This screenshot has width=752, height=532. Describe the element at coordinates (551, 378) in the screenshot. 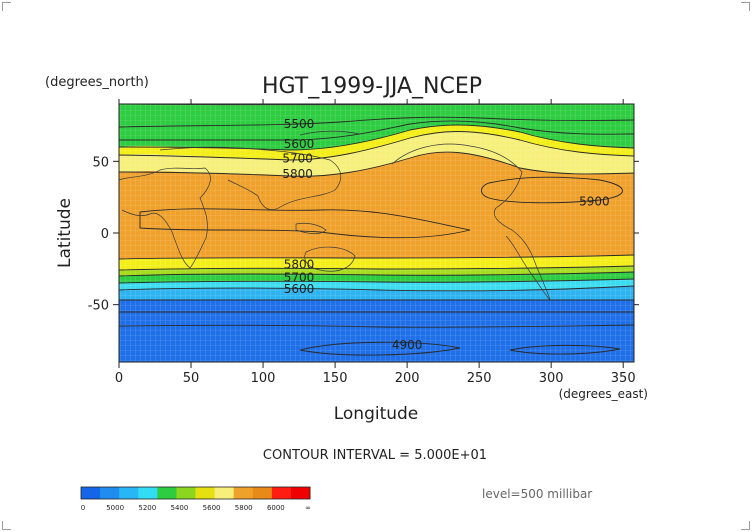

I see `x-tick-label: 300` at that location.